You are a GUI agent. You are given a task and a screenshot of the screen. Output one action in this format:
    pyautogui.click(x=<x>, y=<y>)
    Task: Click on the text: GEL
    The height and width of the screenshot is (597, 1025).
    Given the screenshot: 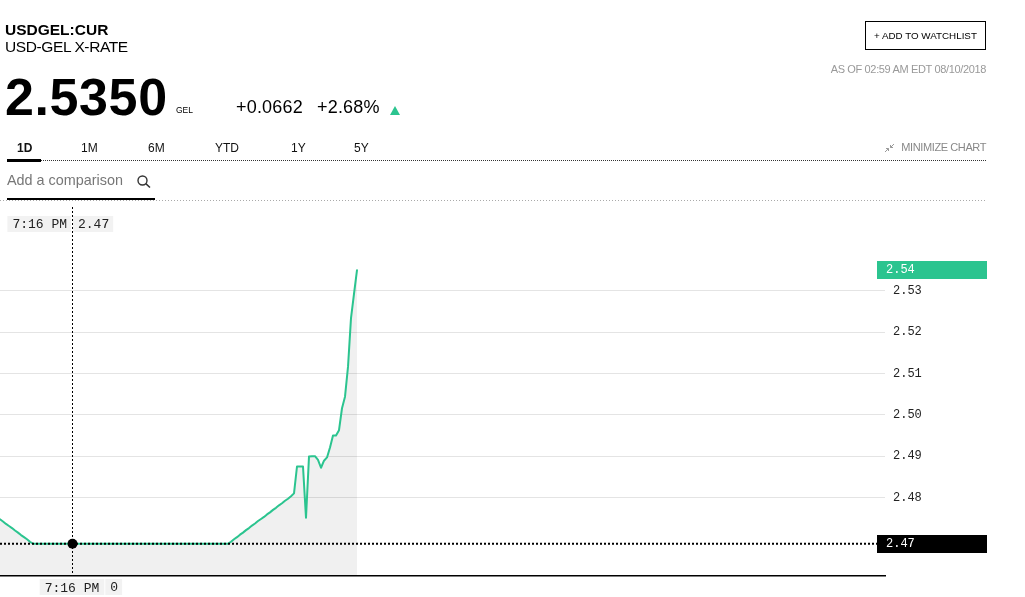 What is the action you would take?
    pyautogui.click(x=185, y=110)
    